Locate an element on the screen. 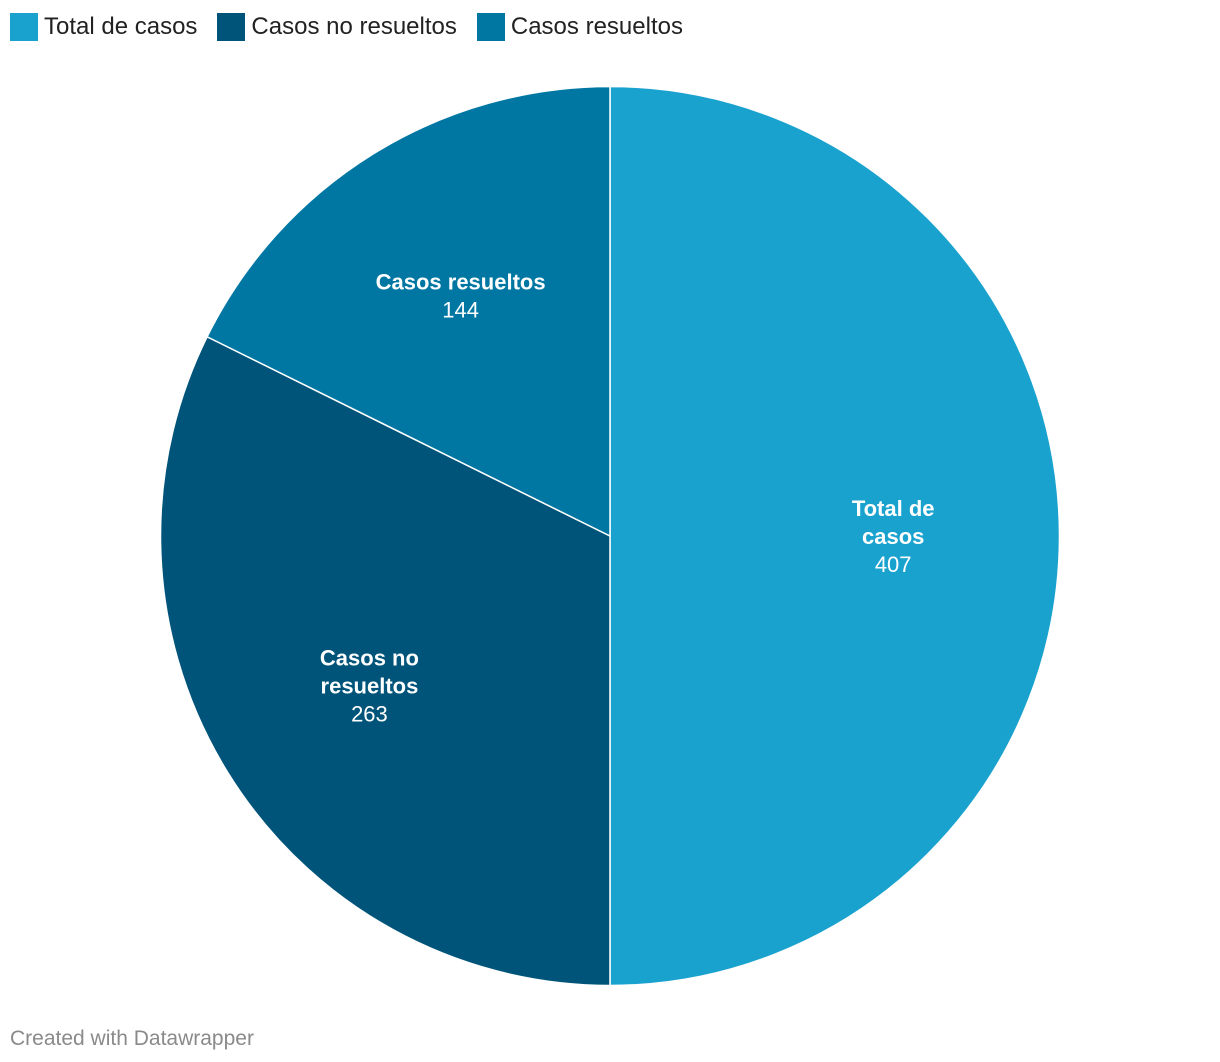 Image resolution: width=1220 pixels, height=1062 pixels. slice-label-casos-resueltos: Casos resueltos 144 is located at coordinates (461, 295).